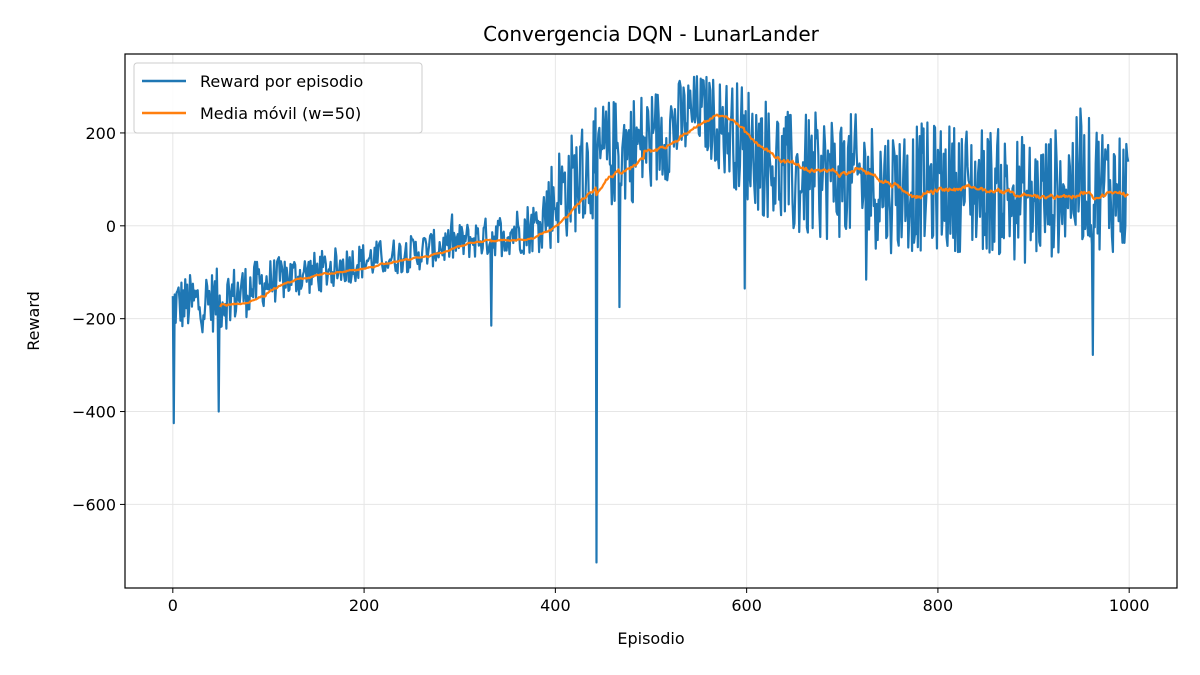 The width and height of the screenshot is (1200, 675). What do you see at coordinates (1129, 605) in the screenshot?
I see `x-tick-label: 1000` at bounding box center [1129, 605].